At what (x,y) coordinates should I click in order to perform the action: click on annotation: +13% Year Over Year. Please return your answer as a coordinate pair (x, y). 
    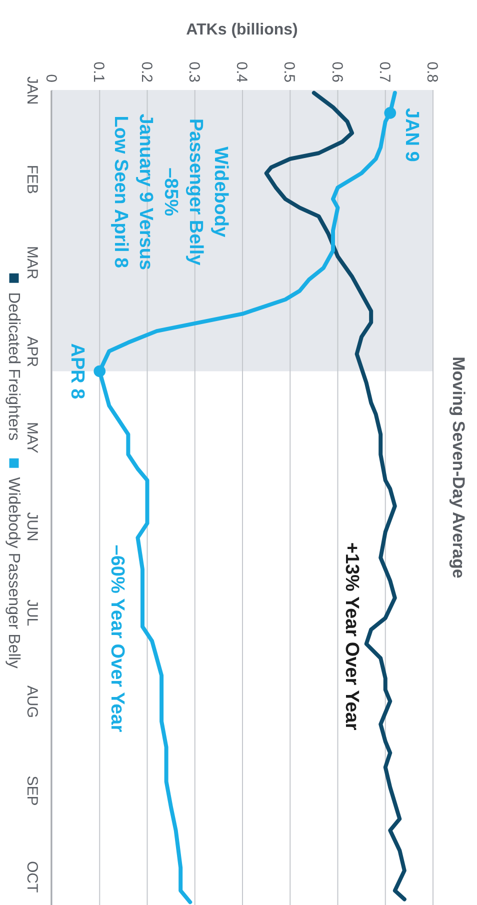
    Looking at the image, I should click on (351, 636).